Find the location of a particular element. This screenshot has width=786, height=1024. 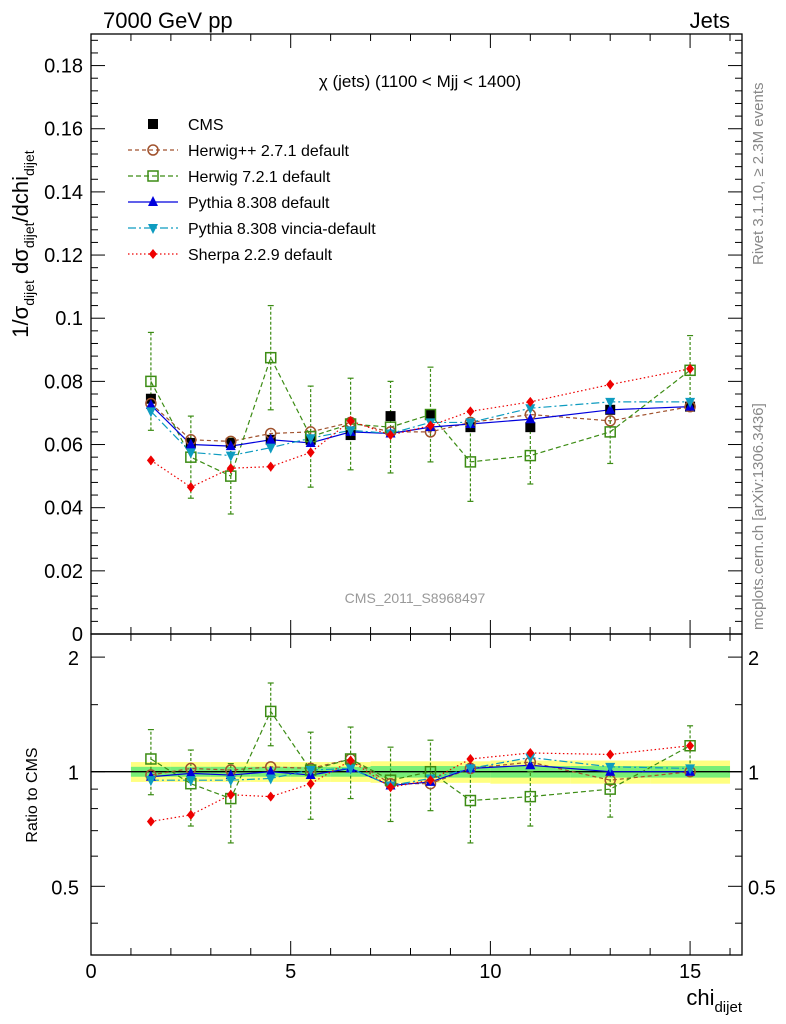

y-tick-label: 0.02 is located at coordinates (63, 572).